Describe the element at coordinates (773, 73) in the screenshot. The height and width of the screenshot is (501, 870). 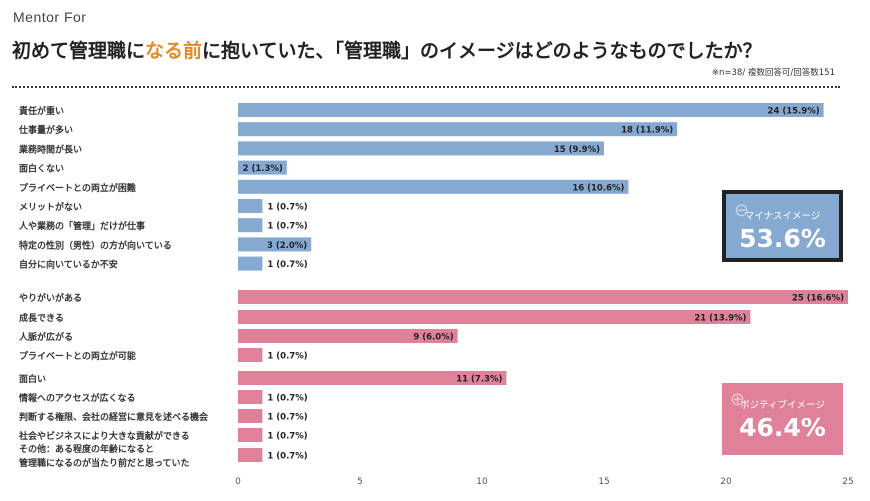
I see `sample-note: ※n=38/ 複数回答可/回答数151` at that location.